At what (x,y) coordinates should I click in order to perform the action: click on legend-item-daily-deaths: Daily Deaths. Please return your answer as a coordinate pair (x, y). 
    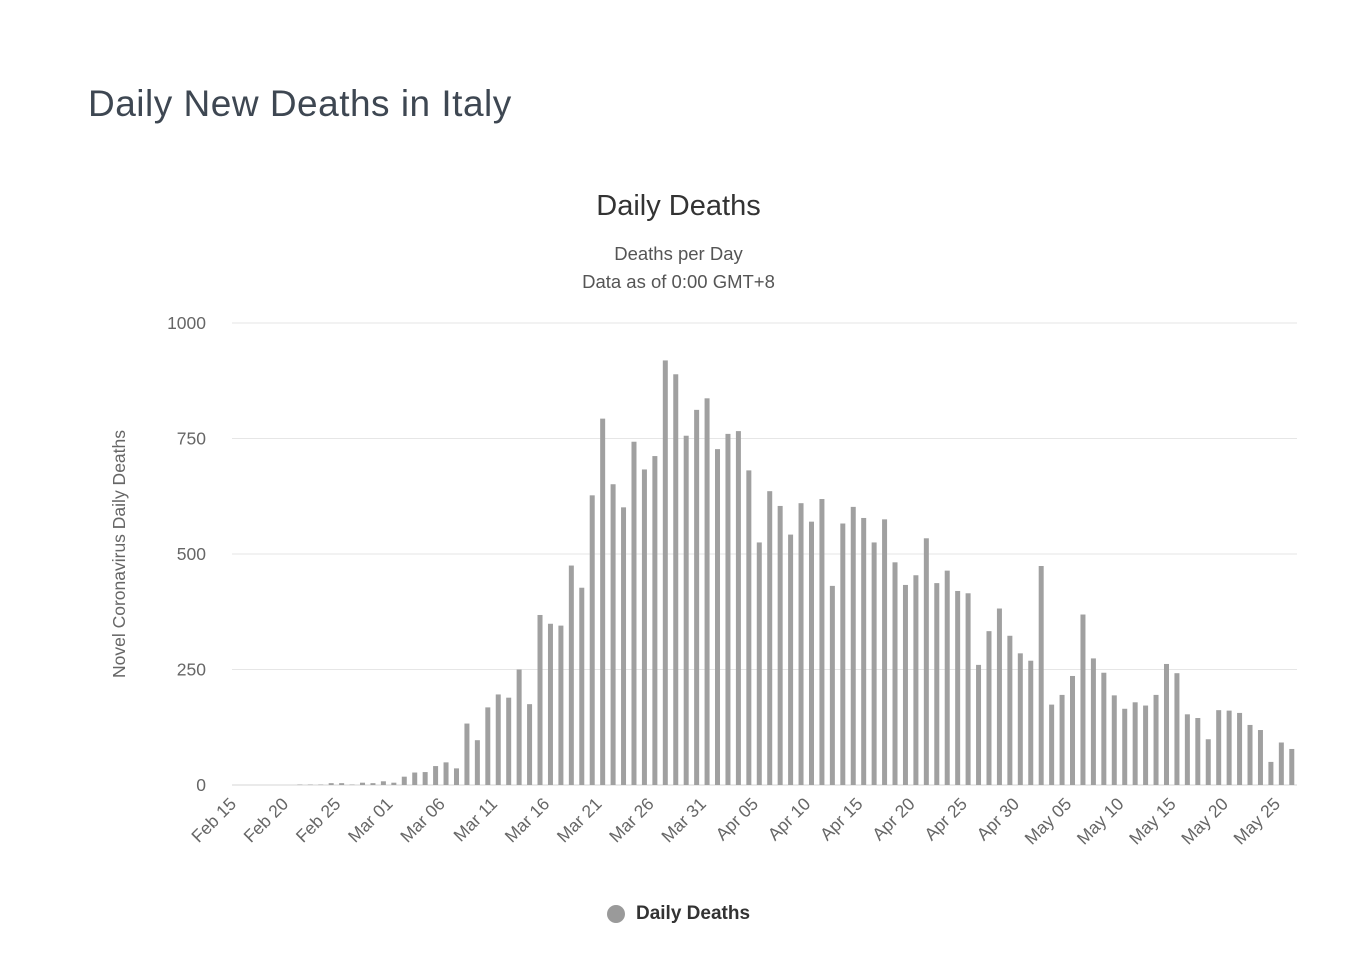
    Looking at the image, I should click on (678, 914).